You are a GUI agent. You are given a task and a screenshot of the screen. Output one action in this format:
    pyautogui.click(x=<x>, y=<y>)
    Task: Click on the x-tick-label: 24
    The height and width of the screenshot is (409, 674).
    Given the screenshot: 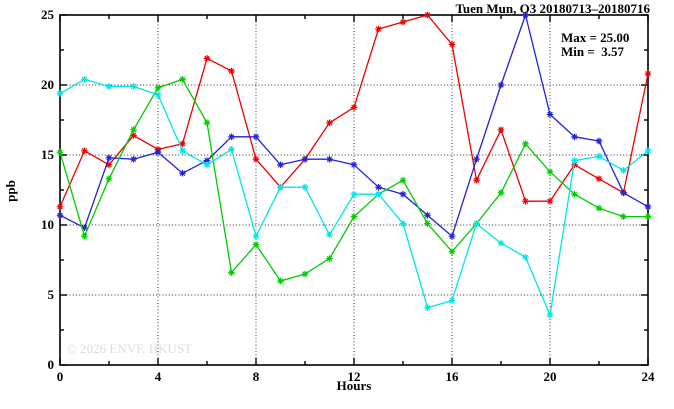 What is the action you would take?
    pyautogui.click(x=648, y=376)
    